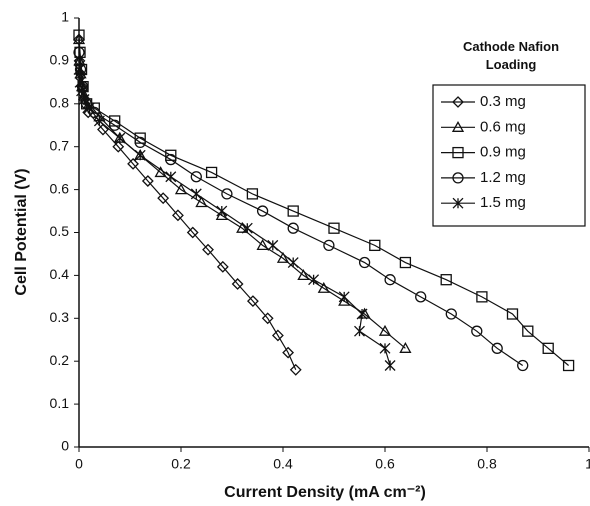  What do you see at coordinates (503, 177) in the screenshot?
I see `legend-label: 1.2 mg` at bounding box center [503, 177].